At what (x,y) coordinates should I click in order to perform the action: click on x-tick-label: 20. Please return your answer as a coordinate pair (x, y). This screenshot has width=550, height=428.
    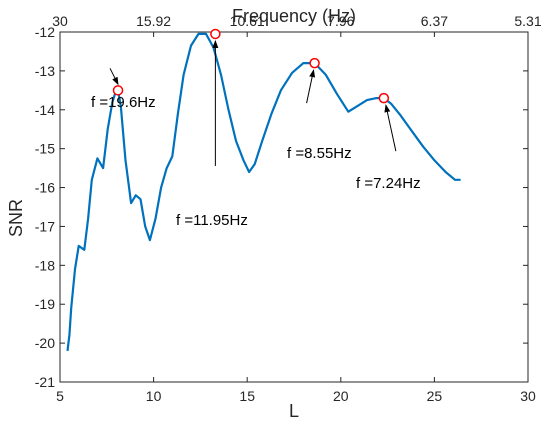
    Looking at the image, I should click on (341, 396).